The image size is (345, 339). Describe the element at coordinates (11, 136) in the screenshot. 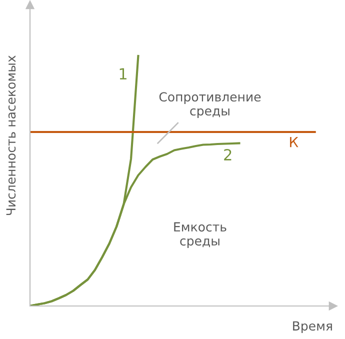

I see `y-axis-title: Численность насекомых` at that location.